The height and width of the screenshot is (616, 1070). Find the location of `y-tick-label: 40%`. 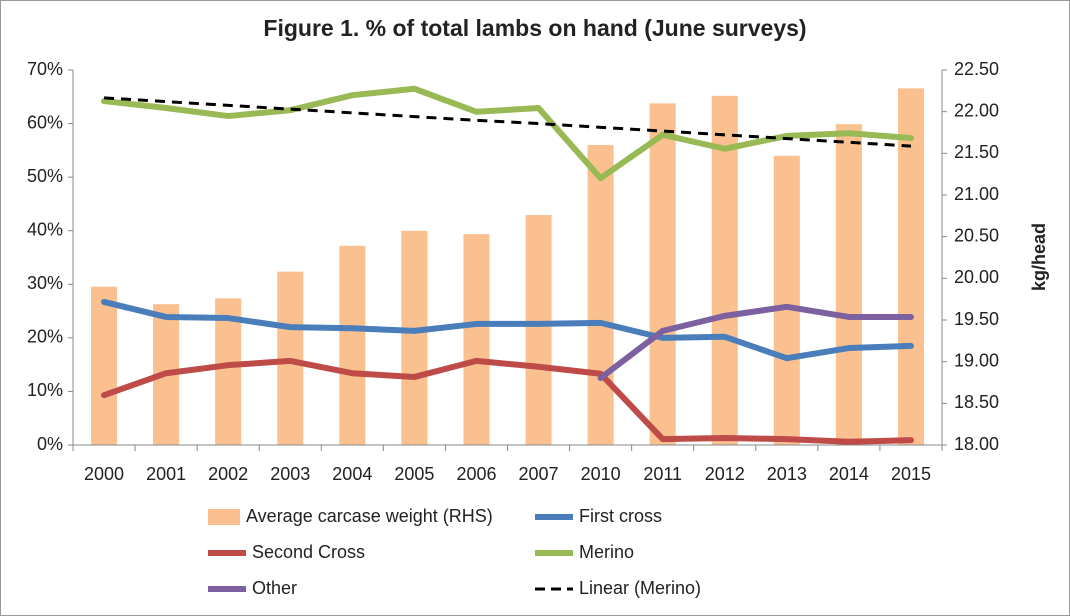

y-tick-label: 40% is located at coordinates (45, 229).